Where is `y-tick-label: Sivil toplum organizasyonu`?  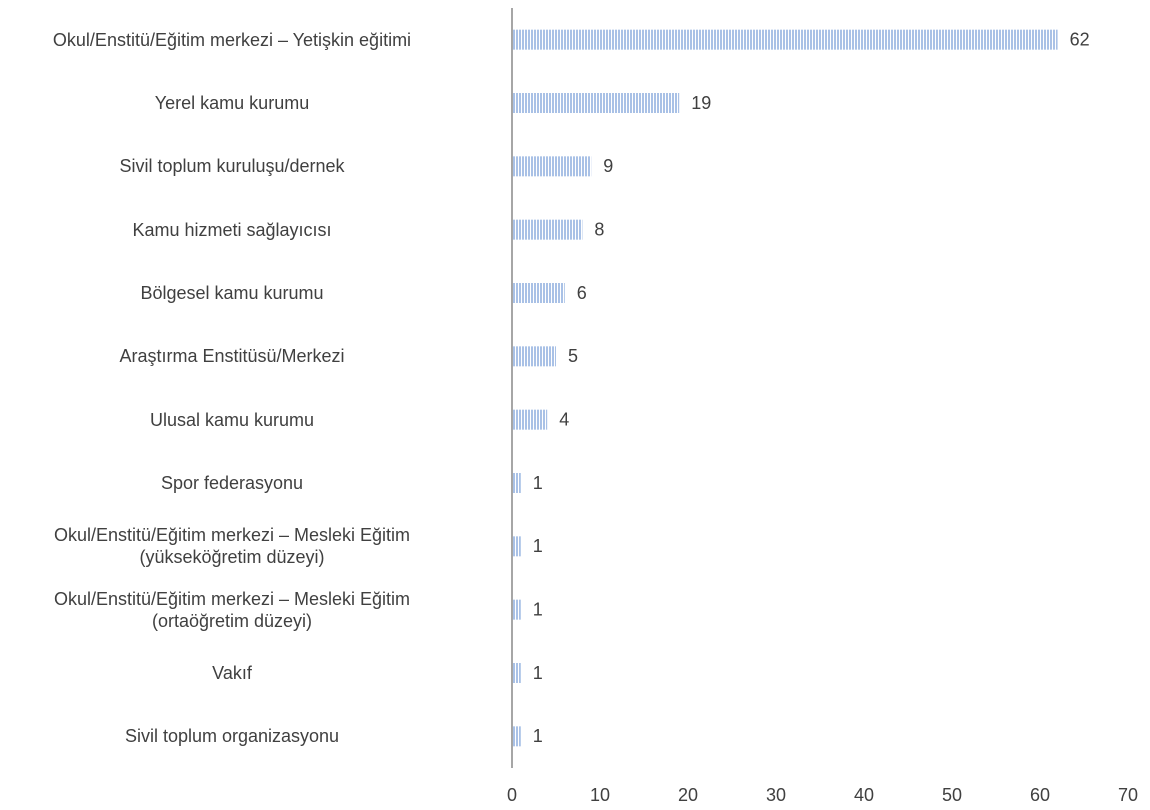
y-tick-label: Sivil toplum organizasyonu is located at coordinates (232, 736).